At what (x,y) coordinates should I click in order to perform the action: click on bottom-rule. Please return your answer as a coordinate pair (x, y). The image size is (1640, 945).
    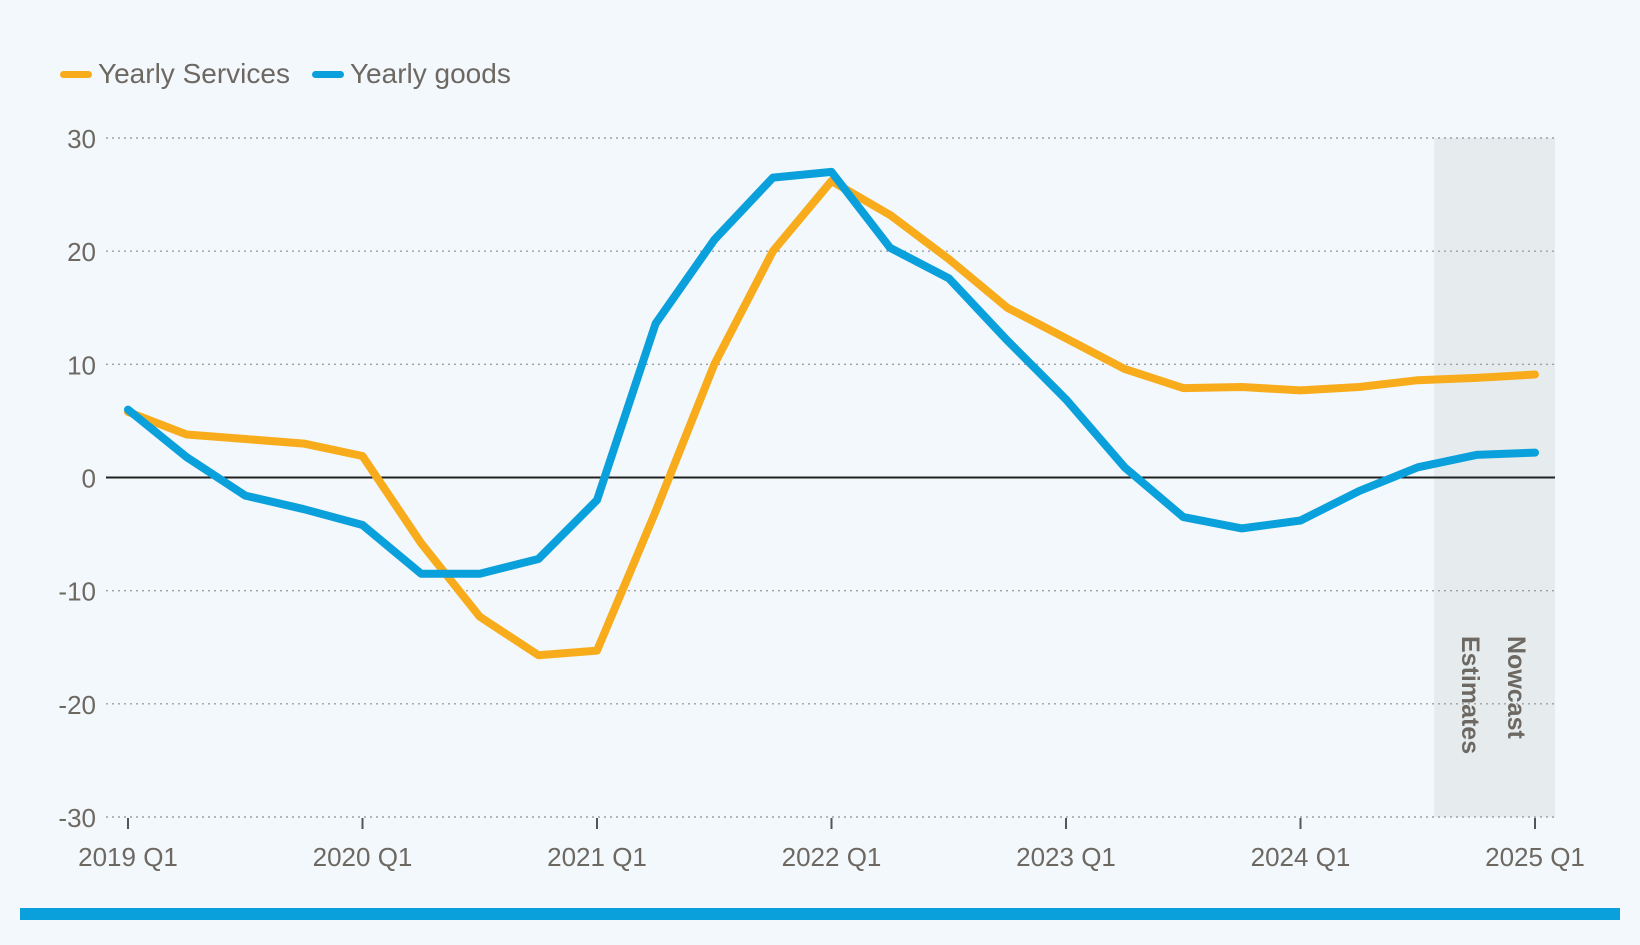
    Looking at the image, I should click on (820, 914).